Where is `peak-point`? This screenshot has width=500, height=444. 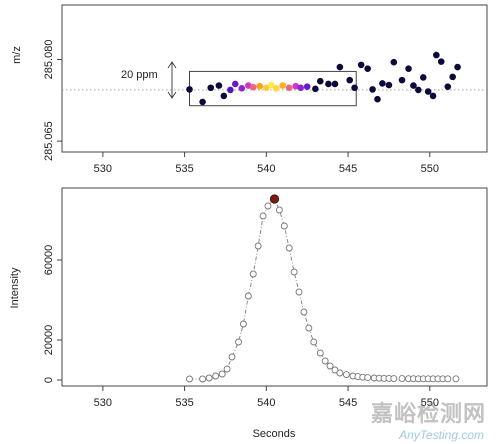 peak-point is located at coordinates (274, 199).